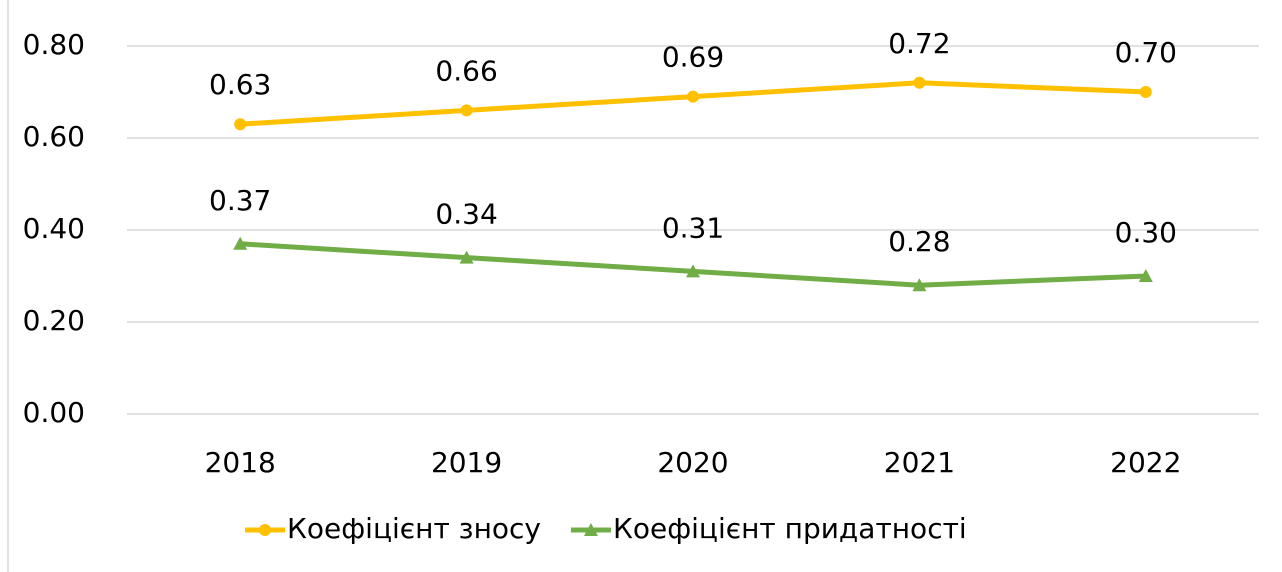  I want to click on x-tick-label: 2018, so click(240, 462).